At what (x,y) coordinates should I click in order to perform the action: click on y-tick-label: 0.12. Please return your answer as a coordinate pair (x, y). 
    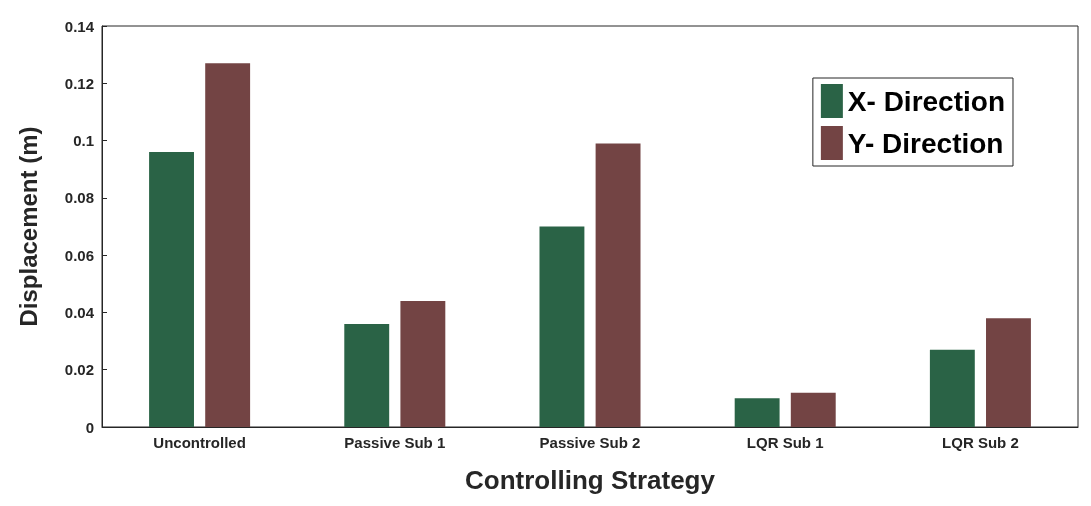
    Looking at the image, I should click on (79, 83).